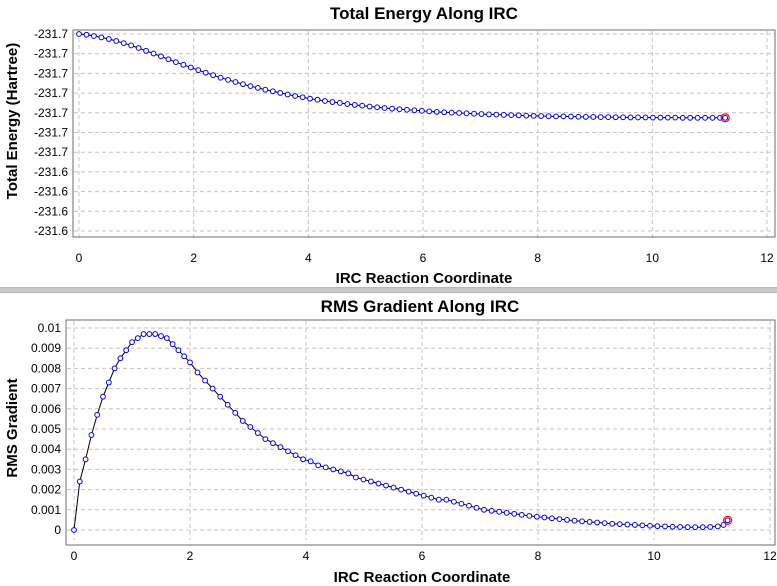 This screenshot has width=777, height=586. What do you see at coordinates (190, 556) in the screenshot?
I see `x-tick-label: 2` at bounding box center [190, 556].